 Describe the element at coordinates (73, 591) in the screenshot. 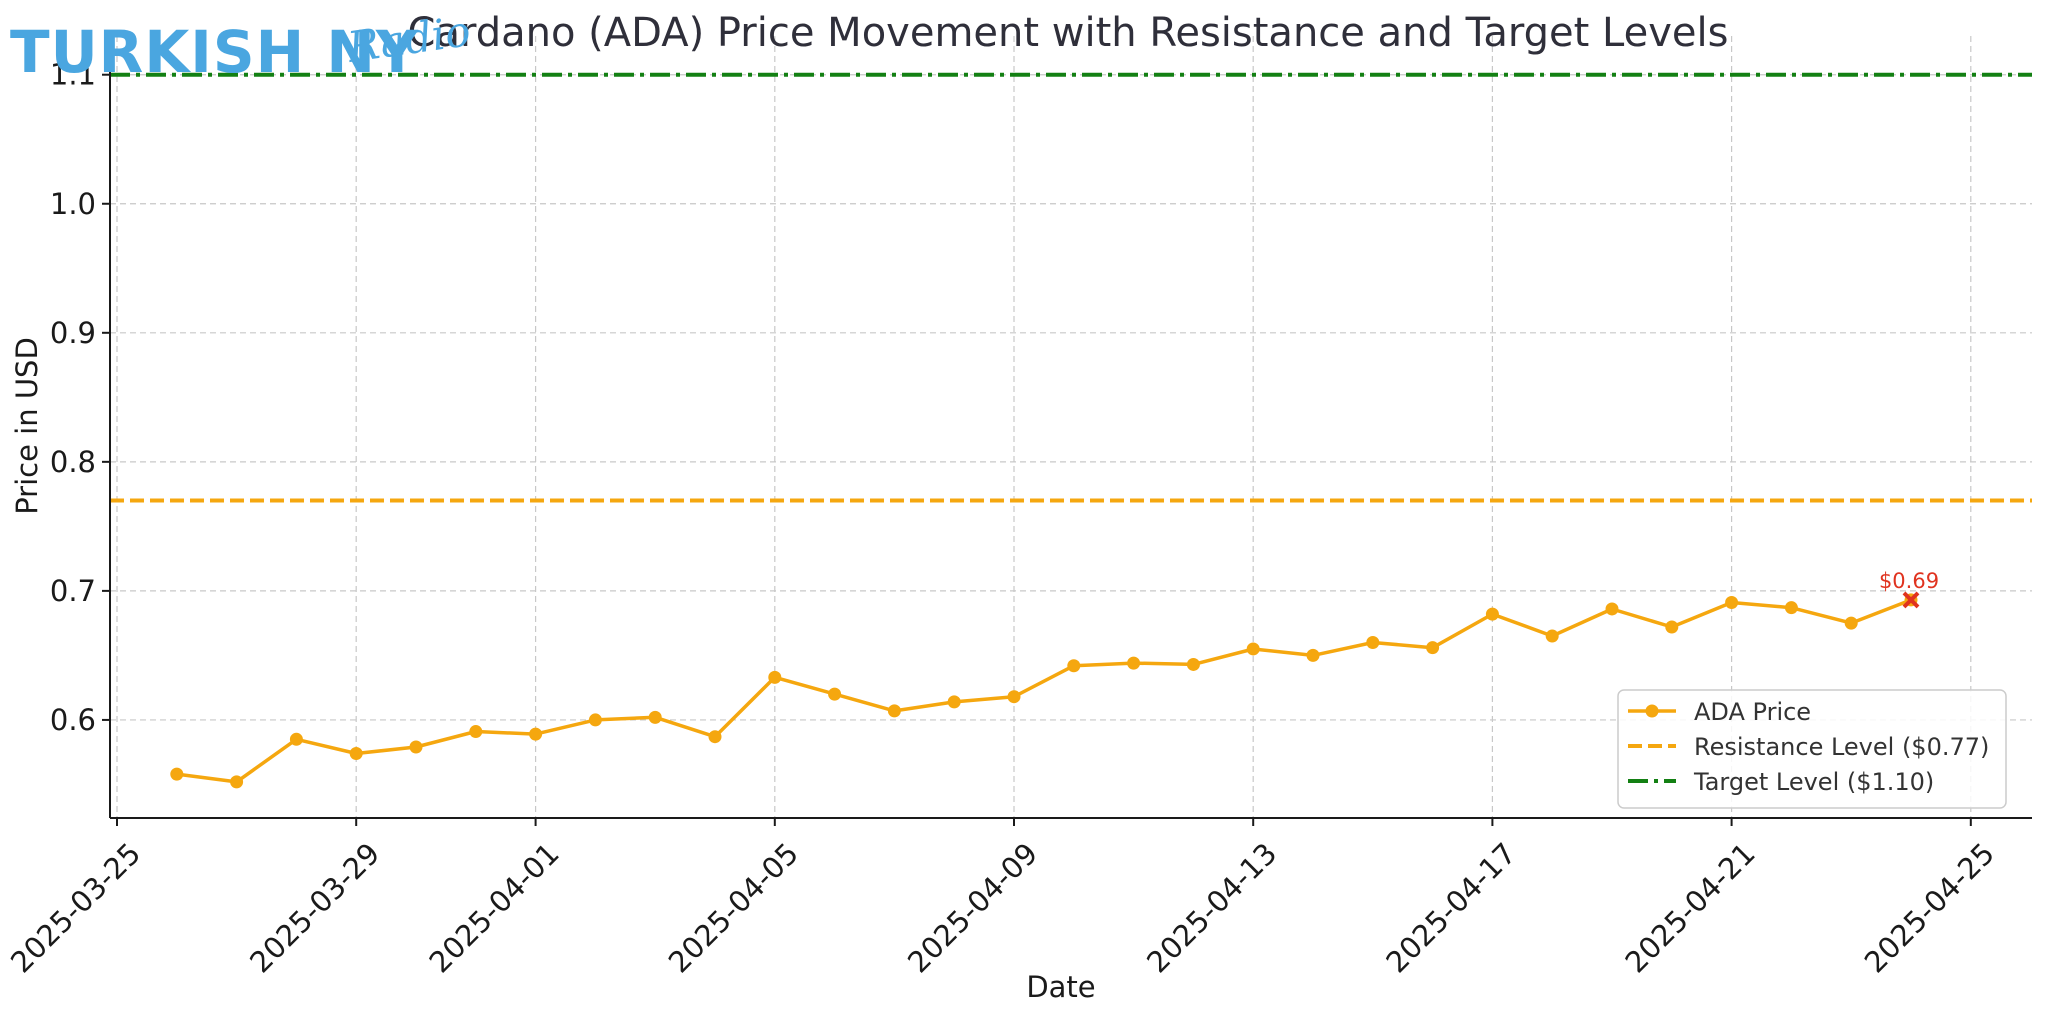

I see `y-tick-label: 0.7` at that location.